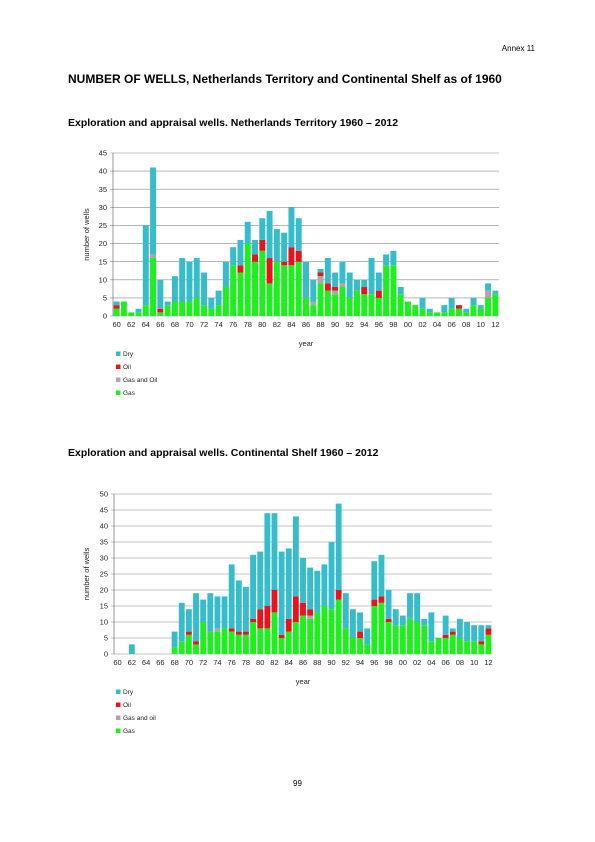 The image size is (595, 842). I want to click on y-tick-label: 5, so click(105, 297).